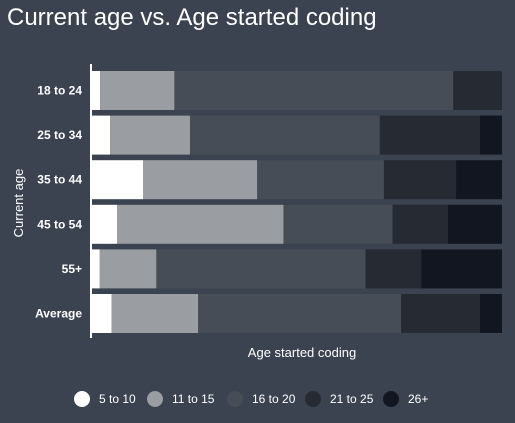 The width and height of the screenshot is (515, 423). Describe the element at coordinates (72, 269) in the screenshot. I see `y-tick-label: 55+` at that location.